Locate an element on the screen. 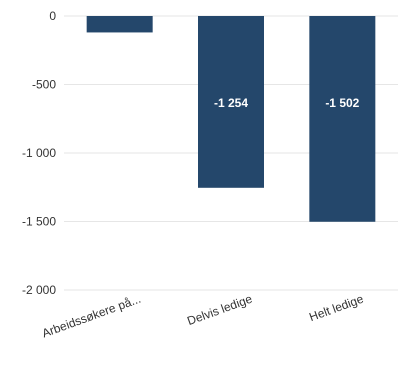 The height and width of the screenshot is (367, 403). y-tick-label: 0 is located at coordinates (52, 16).